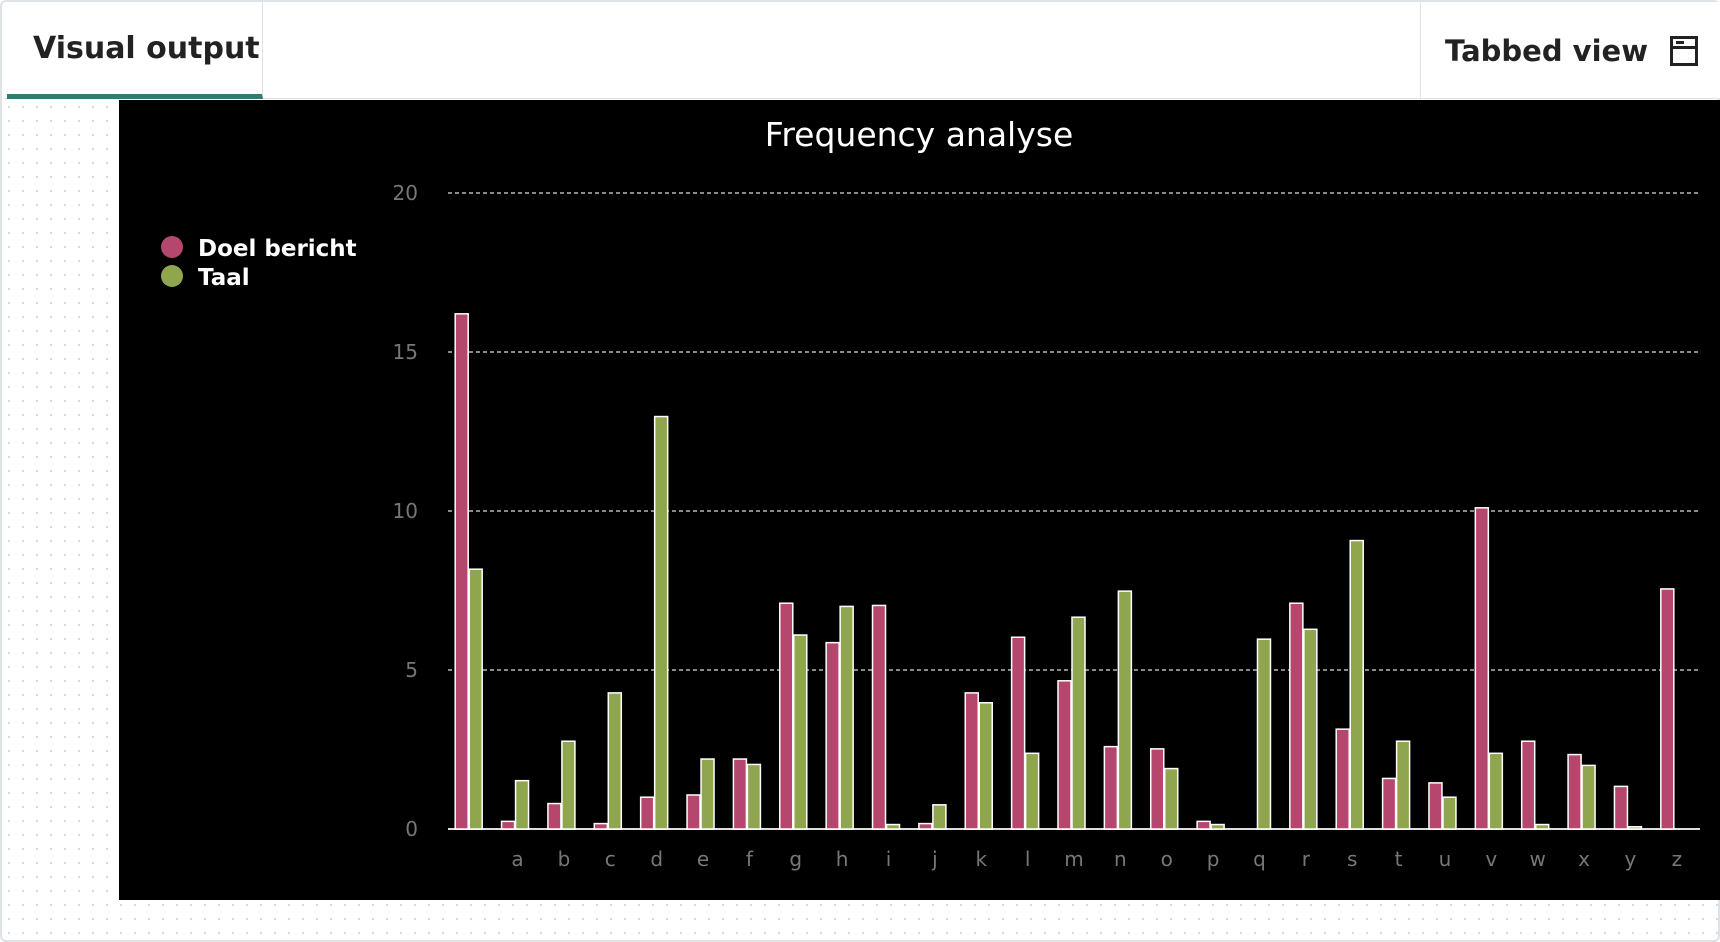  Describe the element at coordinates (1064, 755) in the screenshot. I see `bar-doel-bericht-m` at that location.